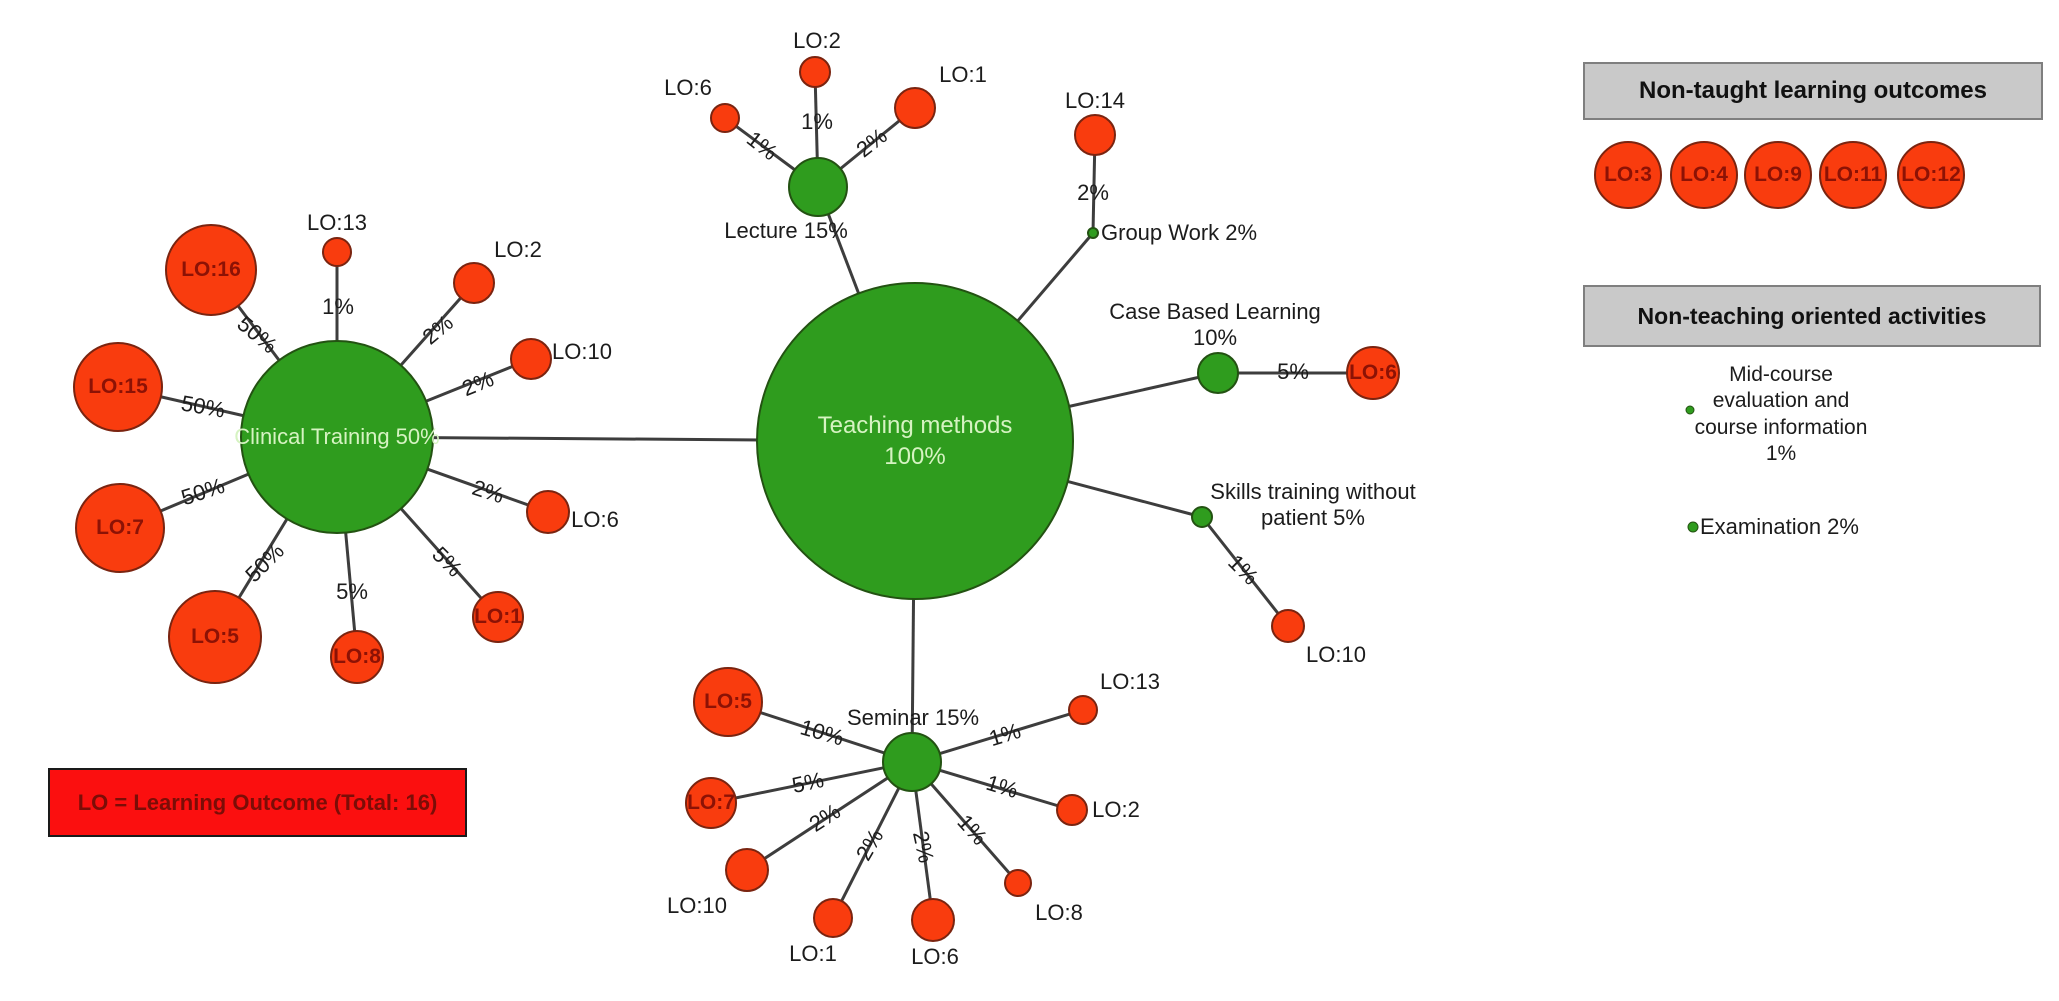 The width and height of the screenshot is (2059, 1001). I want to click on legend-box: LO = Learning Outcome (Total: 16), so click(257, 802).